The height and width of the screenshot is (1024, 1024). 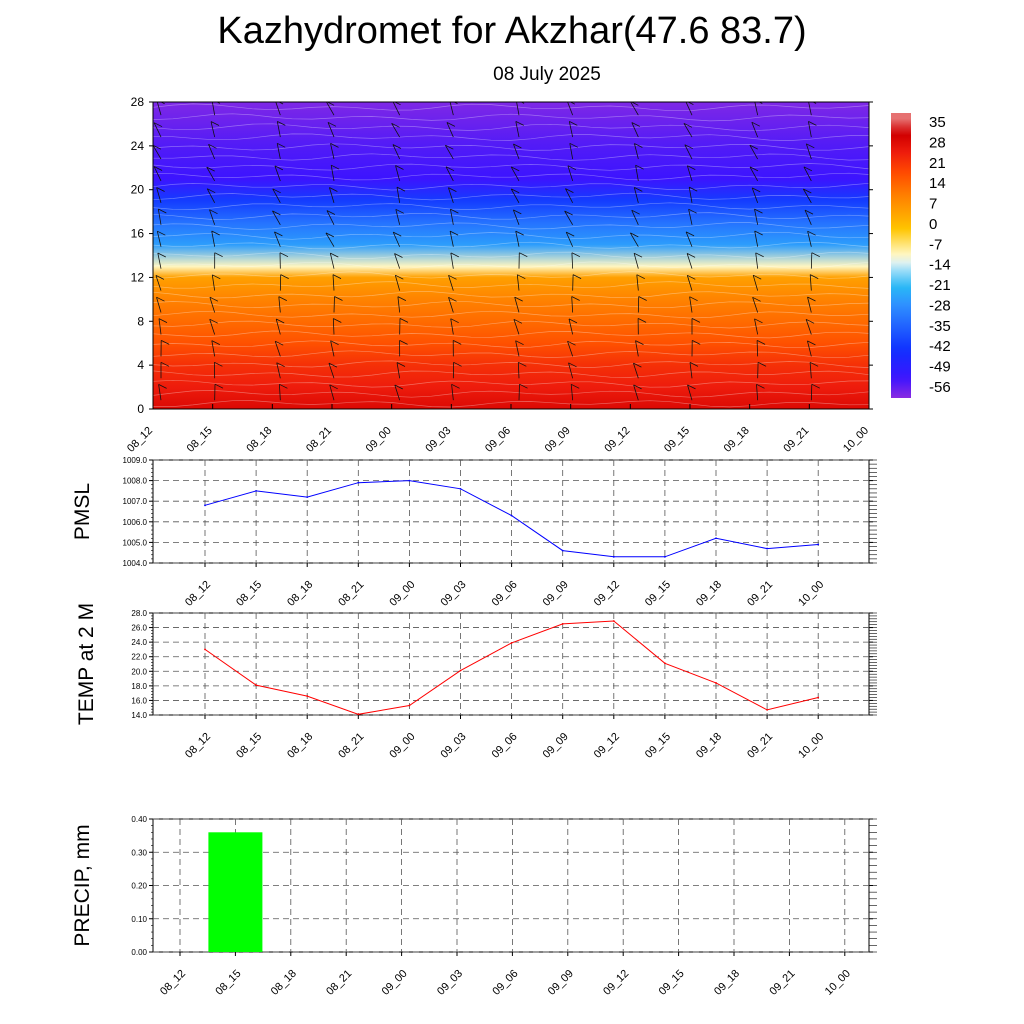 What do you see at coordinates (139, 686) in the screenshot?
I see `y-tick-label: 18.0` at bounding box center [139, 686].